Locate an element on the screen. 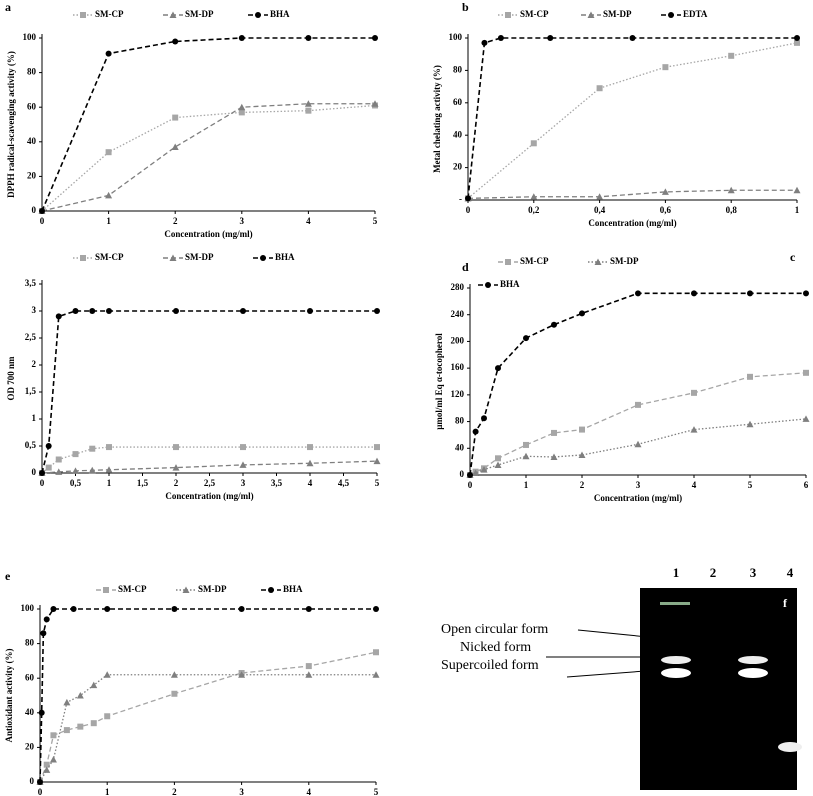 The image size is (813, 796). y-tick-label: 280 is located at coordinates (458, 287).